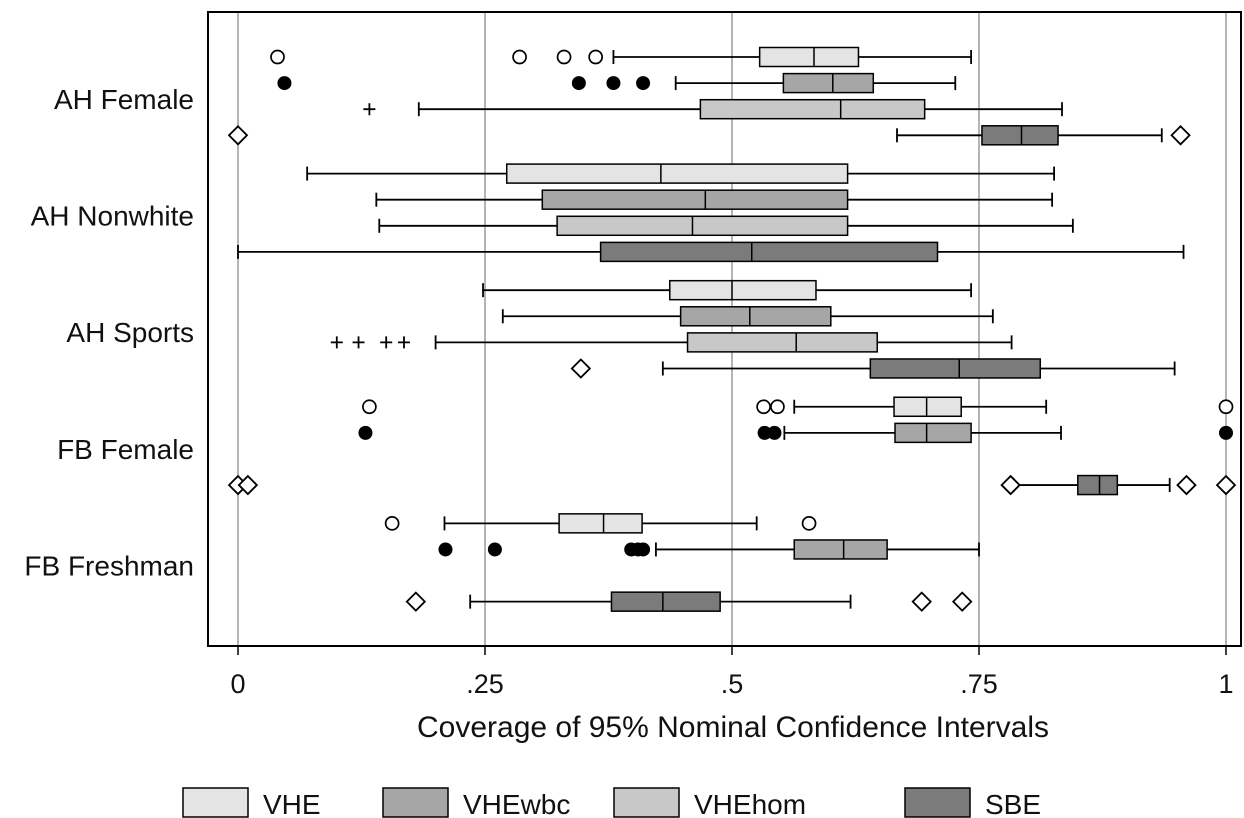 The width and height of the screenshot is (1244, 818). I want to click on x-tick-label: .75, so click(979, 684).